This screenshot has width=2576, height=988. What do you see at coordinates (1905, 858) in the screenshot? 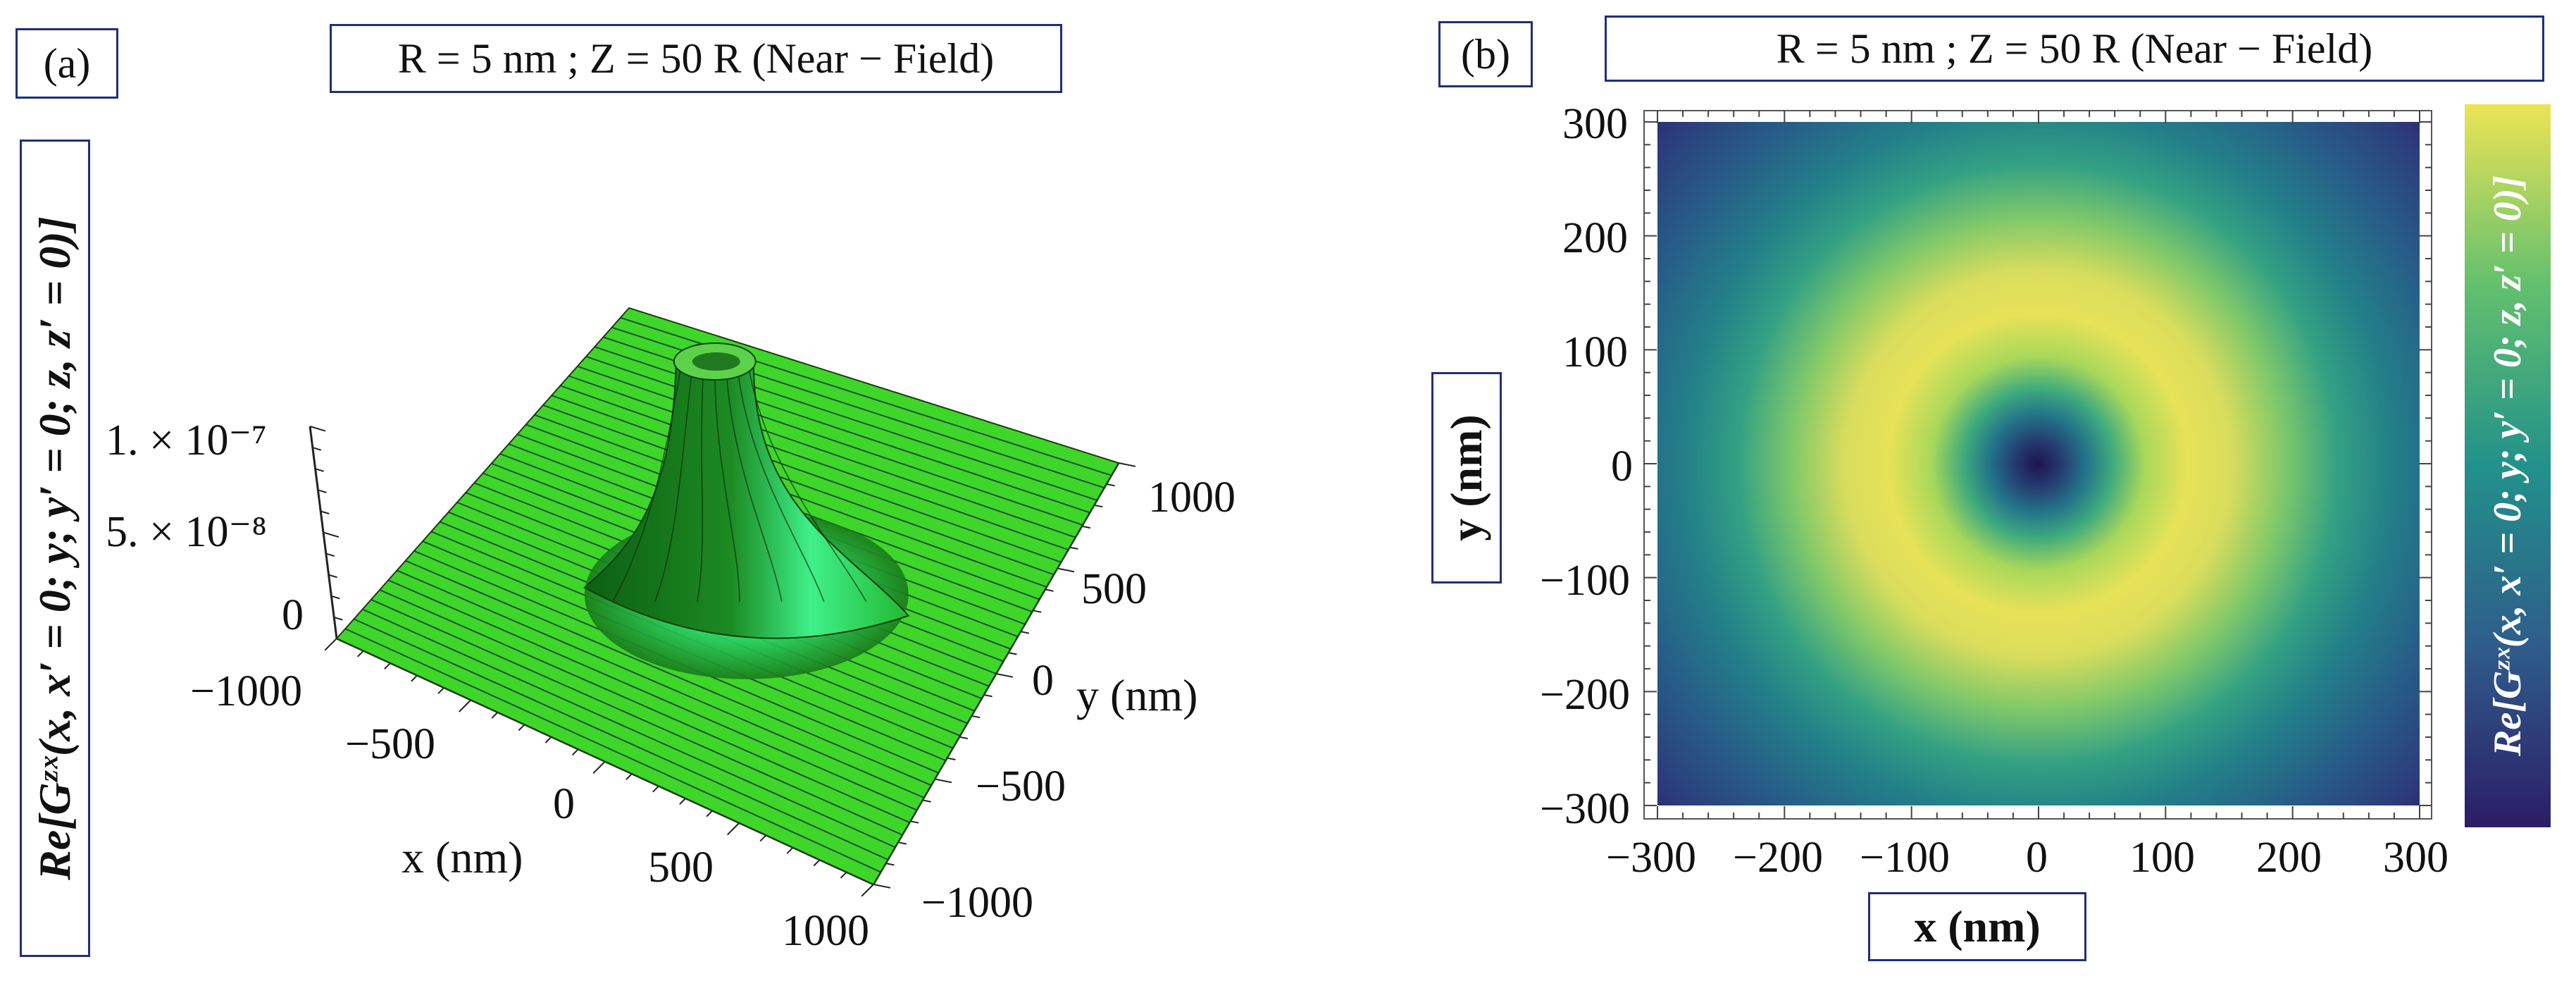
I see `b-x-tick-neg100: −100` at bounding box center [1905, 858].